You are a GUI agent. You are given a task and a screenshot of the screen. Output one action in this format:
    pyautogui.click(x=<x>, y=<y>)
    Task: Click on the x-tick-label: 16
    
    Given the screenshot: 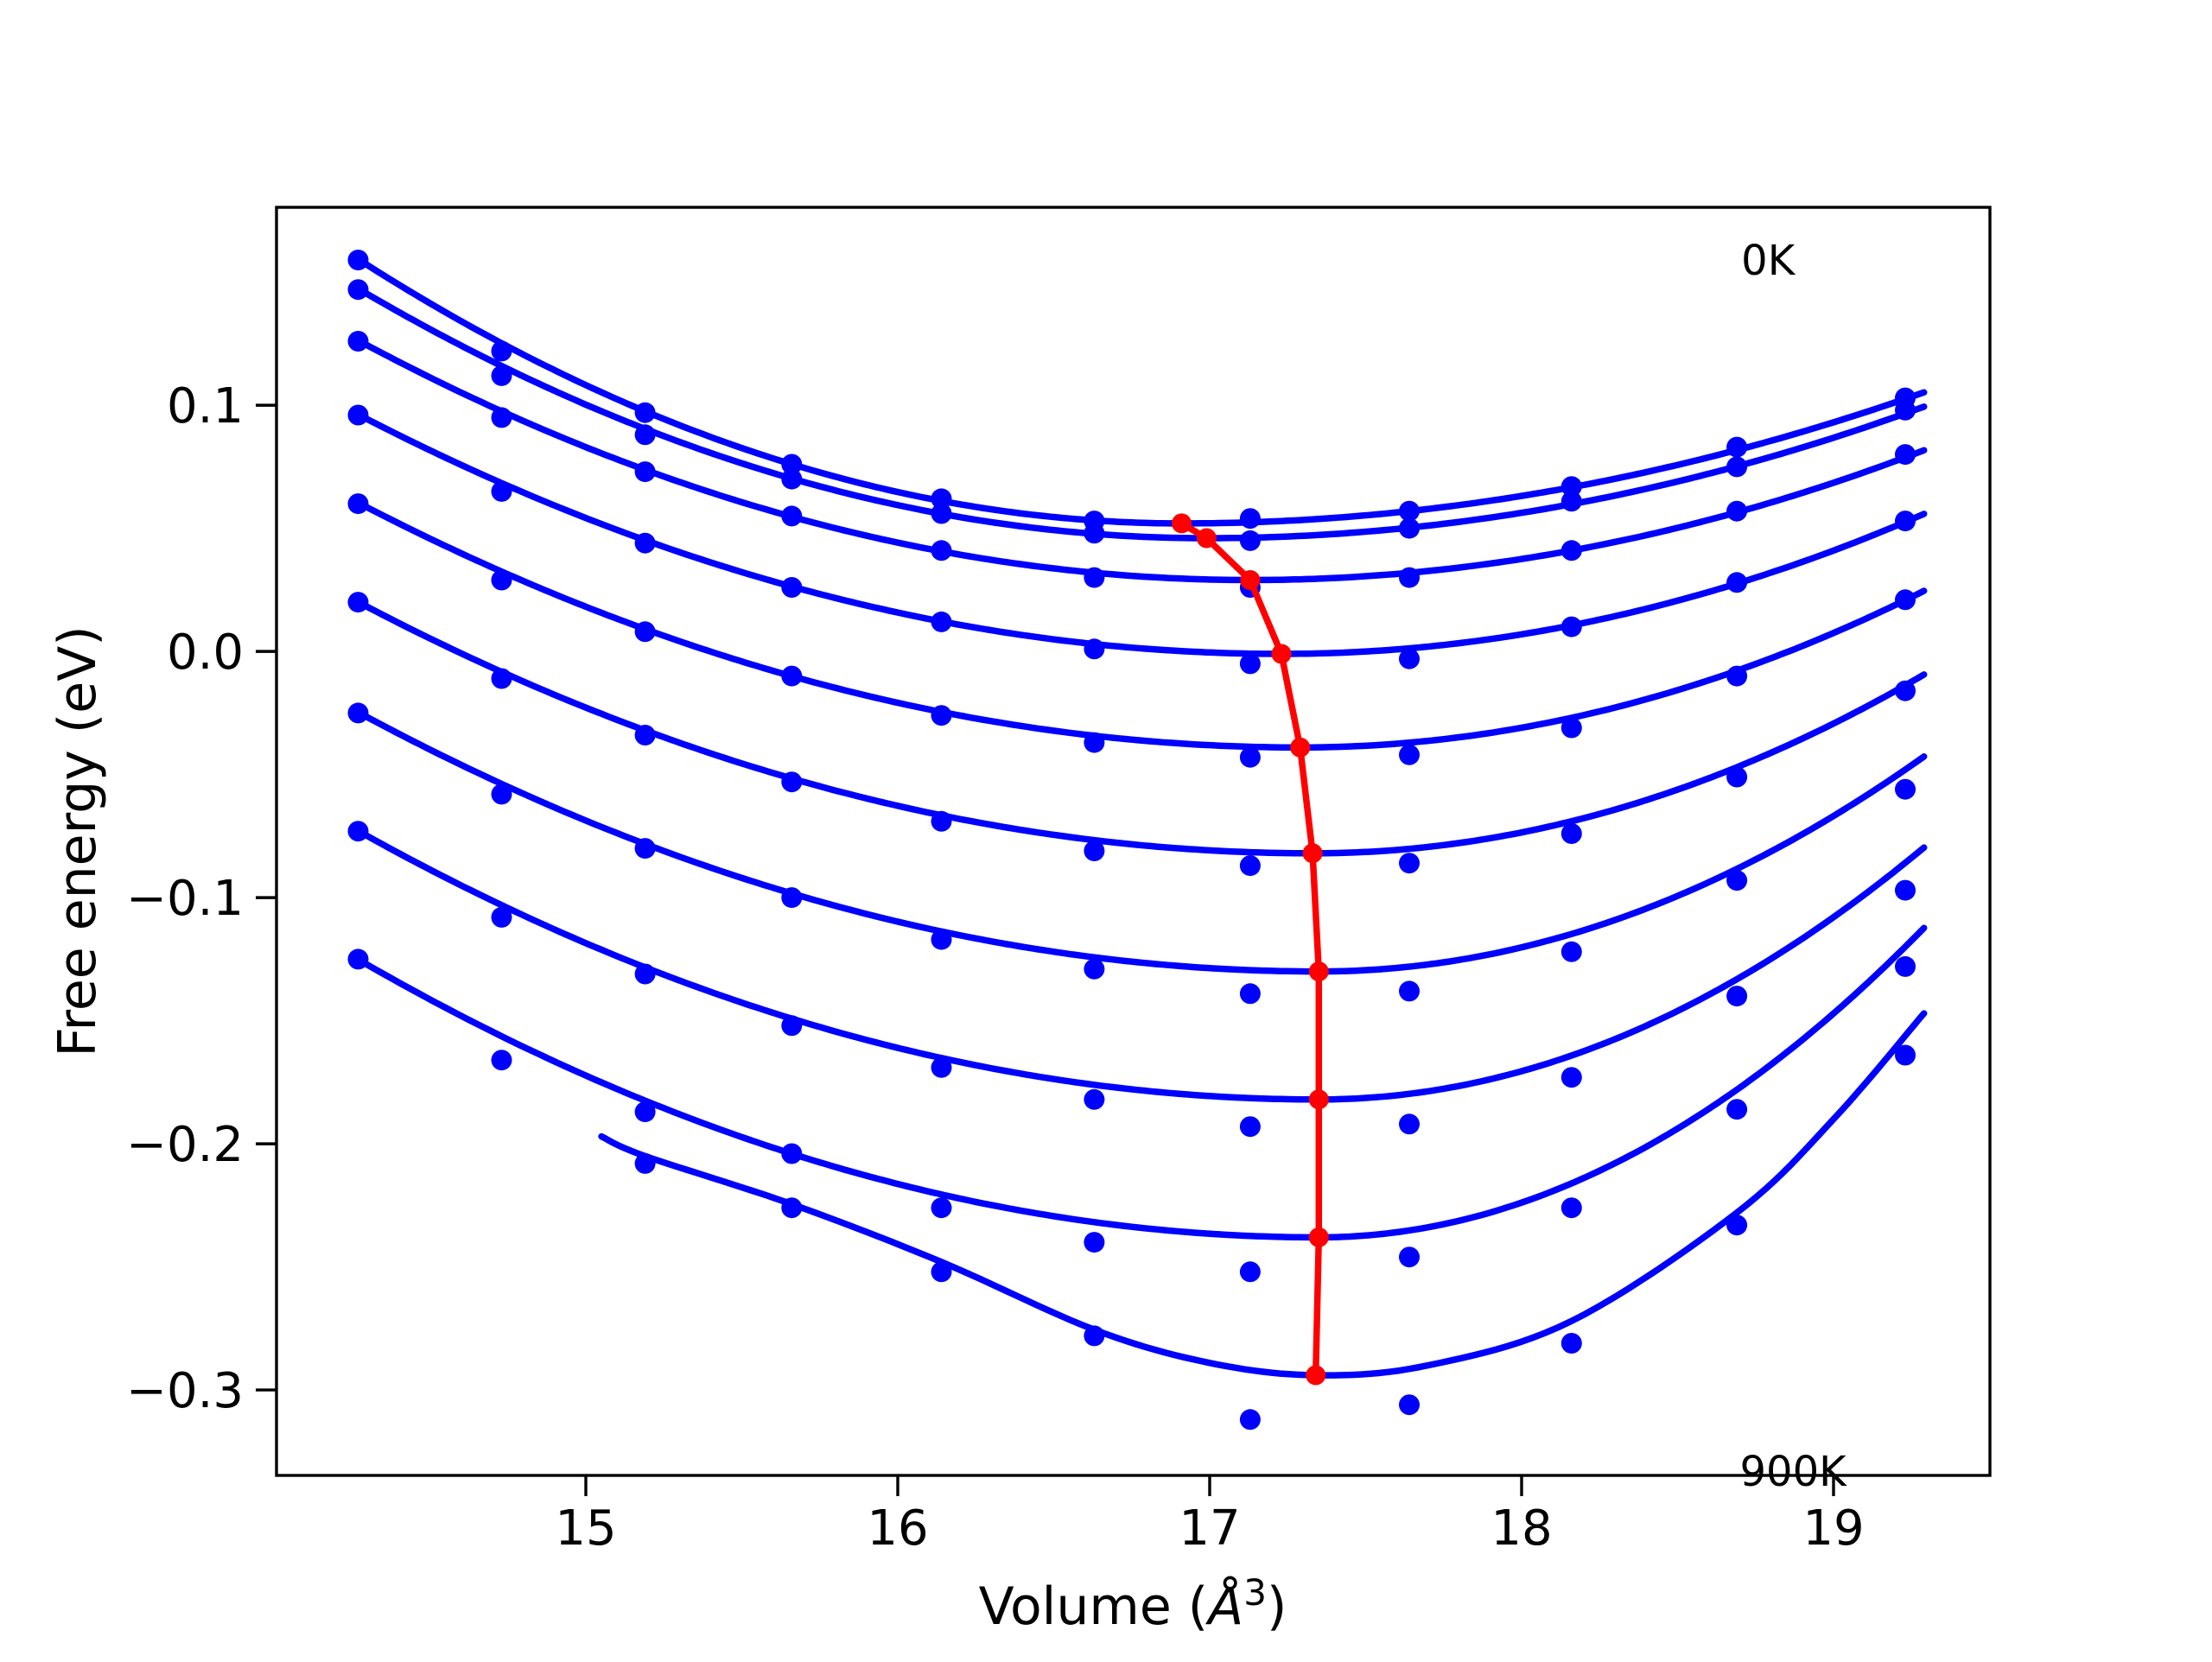 What is the action you would take?
    pyautogui.click(x=897, y=1528)
    